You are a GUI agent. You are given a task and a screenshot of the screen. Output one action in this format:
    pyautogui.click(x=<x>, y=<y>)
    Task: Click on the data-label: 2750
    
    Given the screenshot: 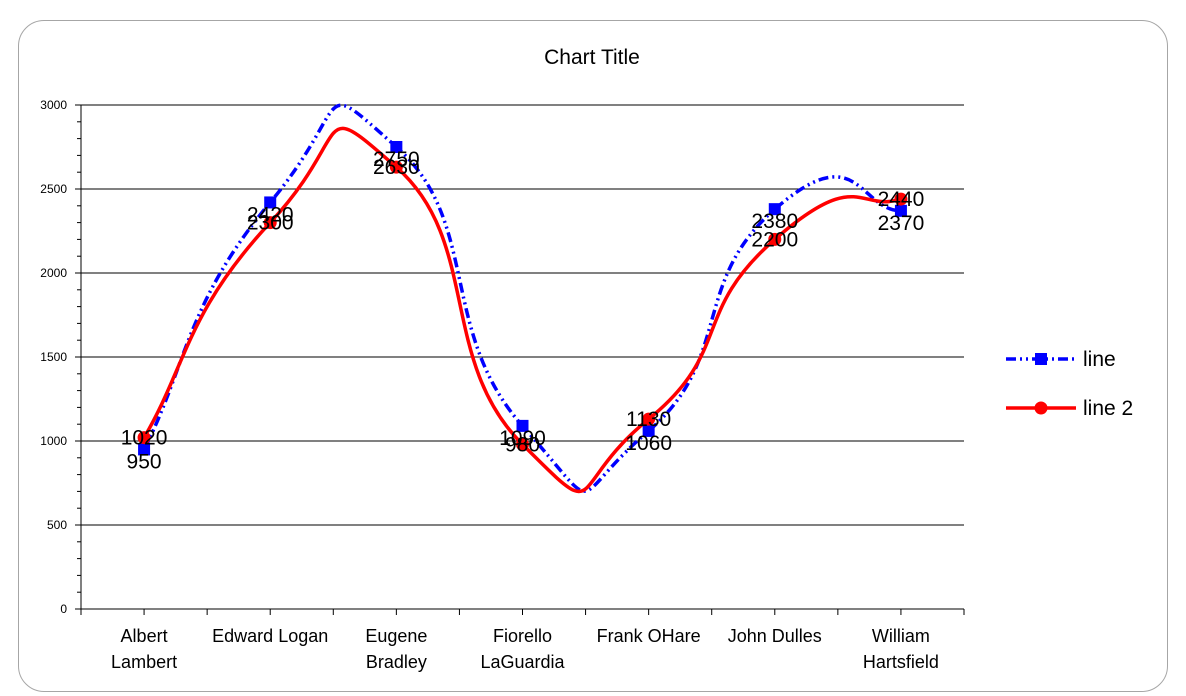 What is the action you would take?
    pyautogui.click(x=396, y=159)
    